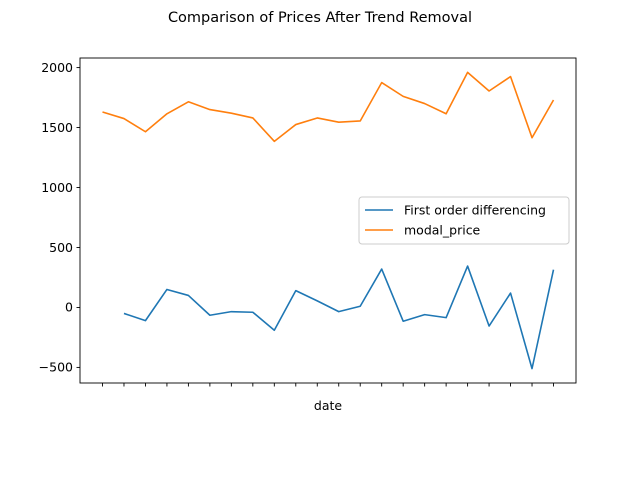  I want to click on chart-title: Comparison of Prices After Trend Removal, so click(320, 18).